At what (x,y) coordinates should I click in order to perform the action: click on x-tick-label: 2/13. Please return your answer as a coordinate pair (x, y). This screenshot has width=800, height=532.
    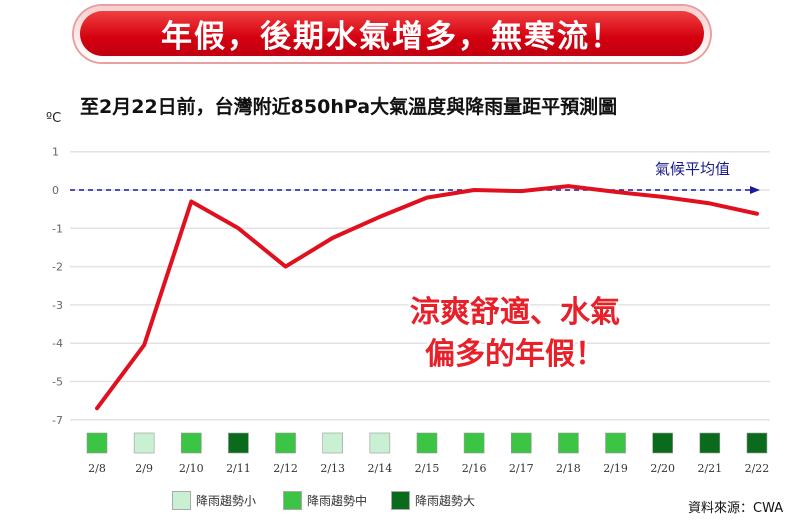
    Looking at the image, I should click on (332, 468).